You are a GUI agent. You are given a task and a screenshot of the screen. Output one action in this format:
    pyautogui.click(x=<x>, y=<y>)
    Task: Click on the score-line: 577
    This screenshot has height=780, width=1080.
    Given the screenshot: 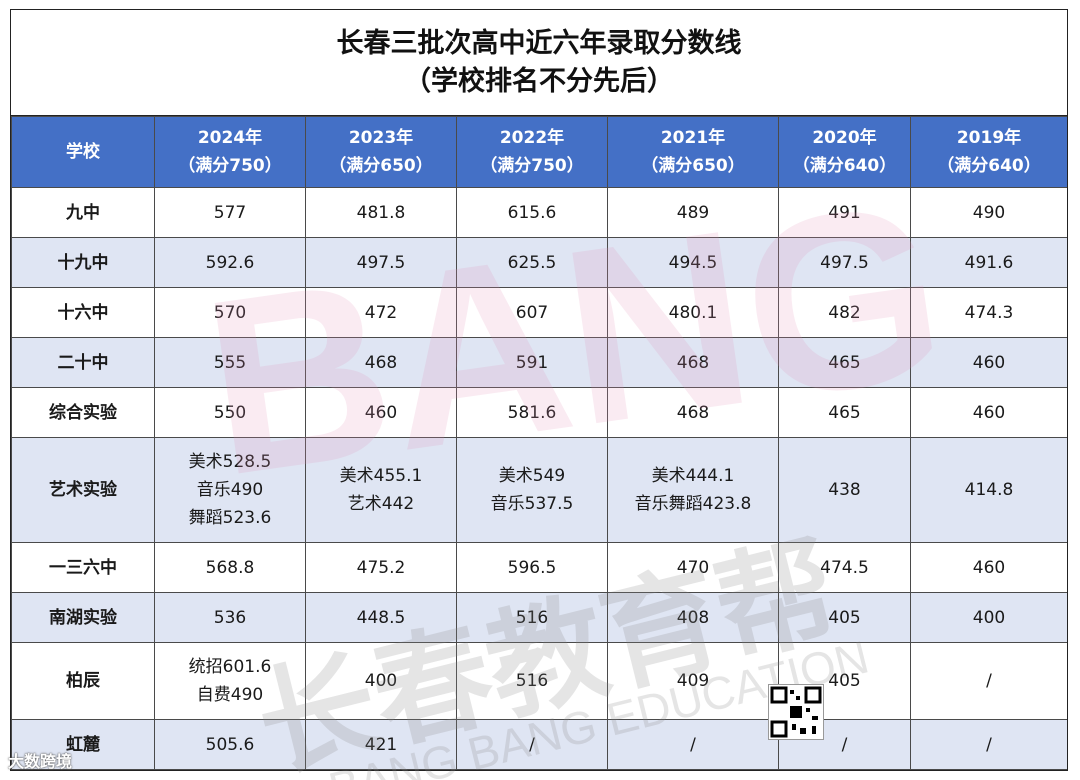 What is the action you would take?
    pyautogui.click(x=230, y=212)
    